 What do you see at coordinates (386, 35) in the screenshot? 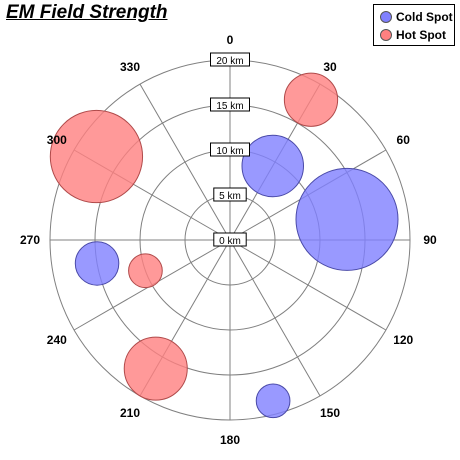
I see `legend-swatch-hot-spot` at bounding box center [386, 35].